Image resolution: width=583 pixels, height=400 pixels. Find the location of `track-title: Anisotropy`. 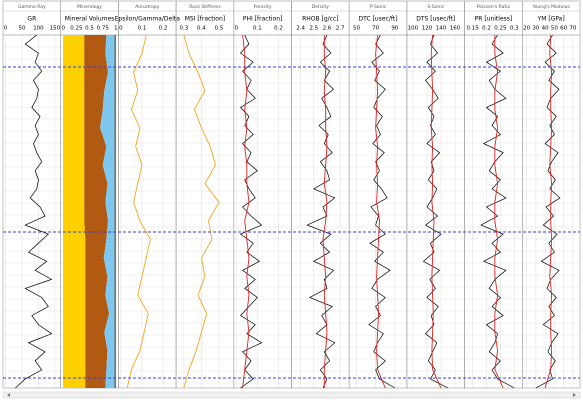

track-title: Anisotropy is located at coordinates (147, 7).